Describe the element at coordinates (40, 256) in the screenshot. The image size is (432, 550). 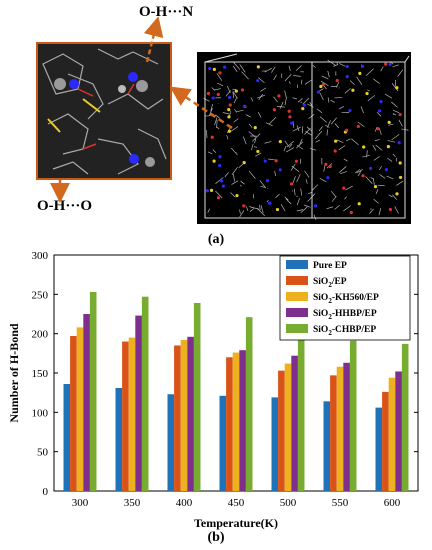
I see `y-tick-label: 300` at that location.